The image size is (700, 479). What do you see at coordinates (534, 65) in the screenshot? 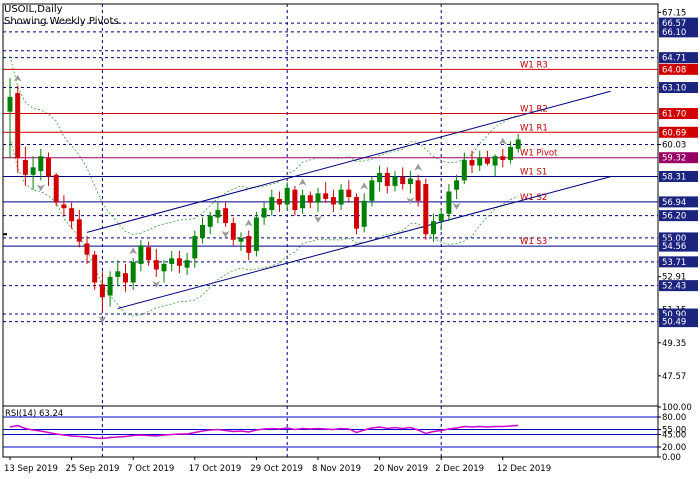
I see `pivot-label: W1 R3` at bounding box center [534, 65].